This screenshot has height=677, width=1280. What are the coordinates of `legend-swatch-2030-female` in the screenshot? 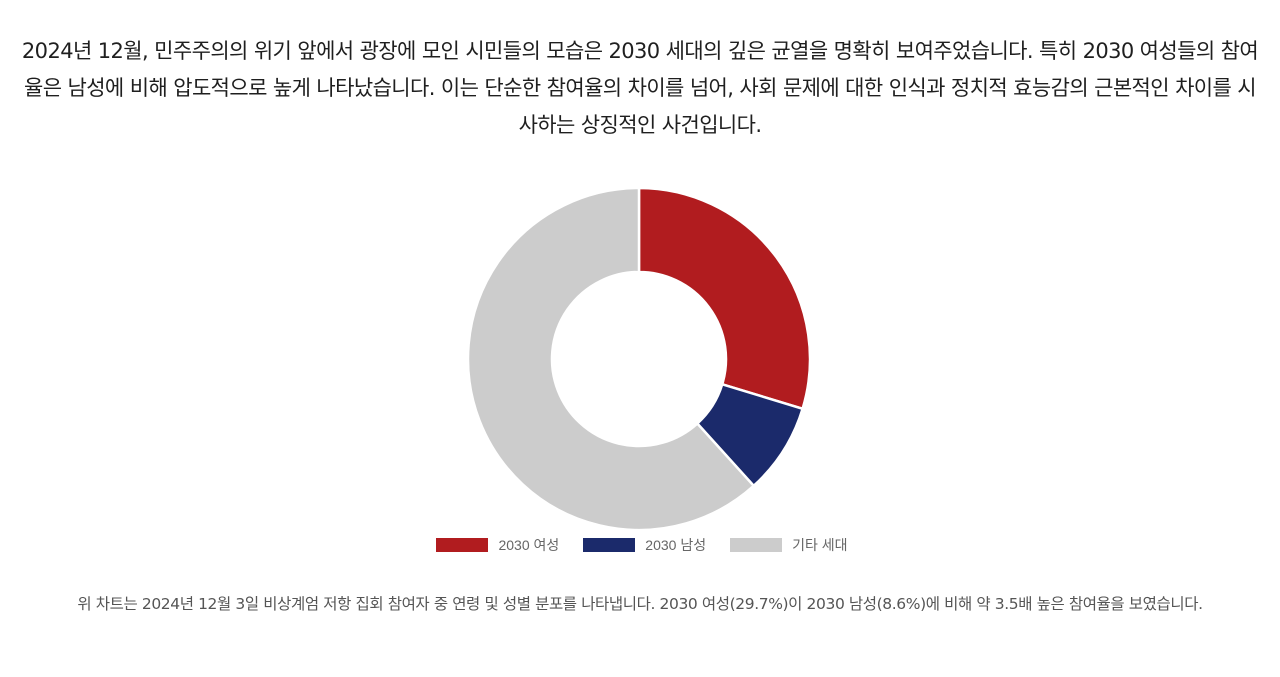 It's located at (462, 545).